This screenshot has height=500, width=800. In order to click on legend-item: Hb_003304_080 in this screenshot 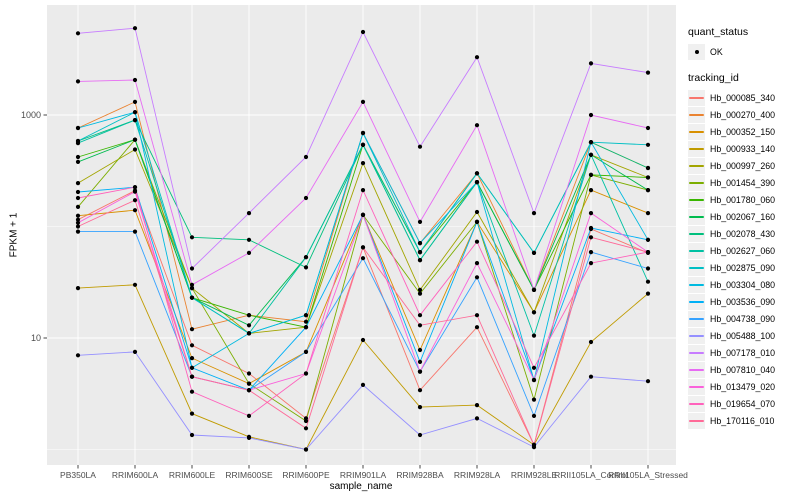, I will do `click(731, 284)`.